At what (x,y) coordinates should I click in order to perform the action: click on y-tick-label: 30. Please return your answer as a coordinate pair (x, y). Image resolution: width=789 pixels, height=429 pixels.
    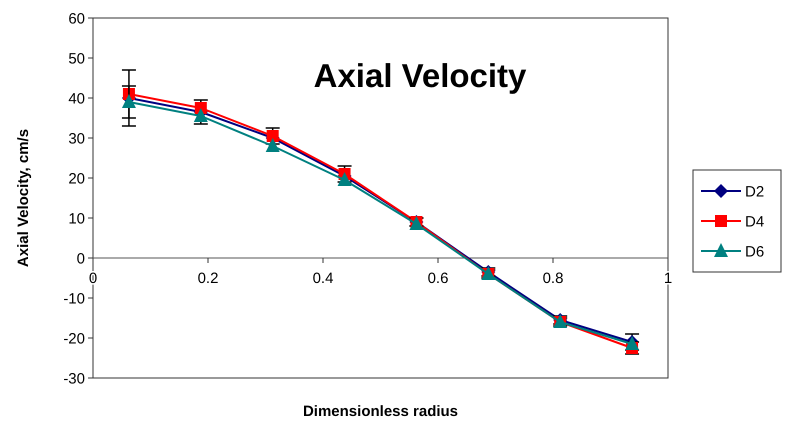
    Looking at the image, I should click on (76, 139).